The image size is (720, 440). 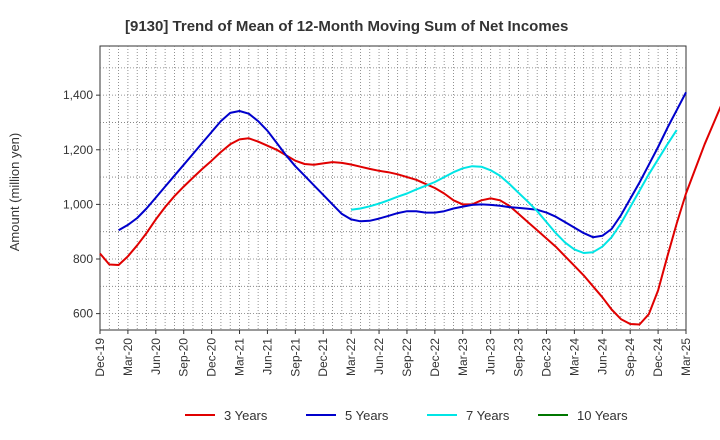 I want to click on x-tick-label: Sep-20, so click(x=184, y=357).